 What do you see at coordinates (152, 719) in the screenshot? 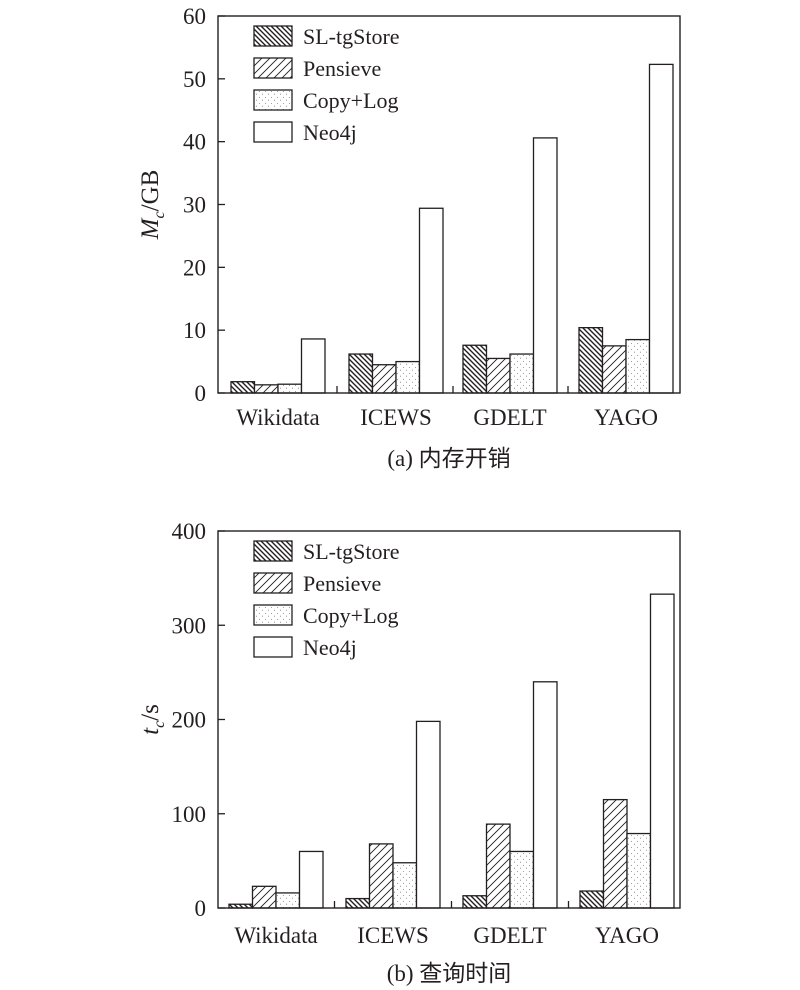
I see `y-axis-label: tc/s` at bounding box center [152, 719].